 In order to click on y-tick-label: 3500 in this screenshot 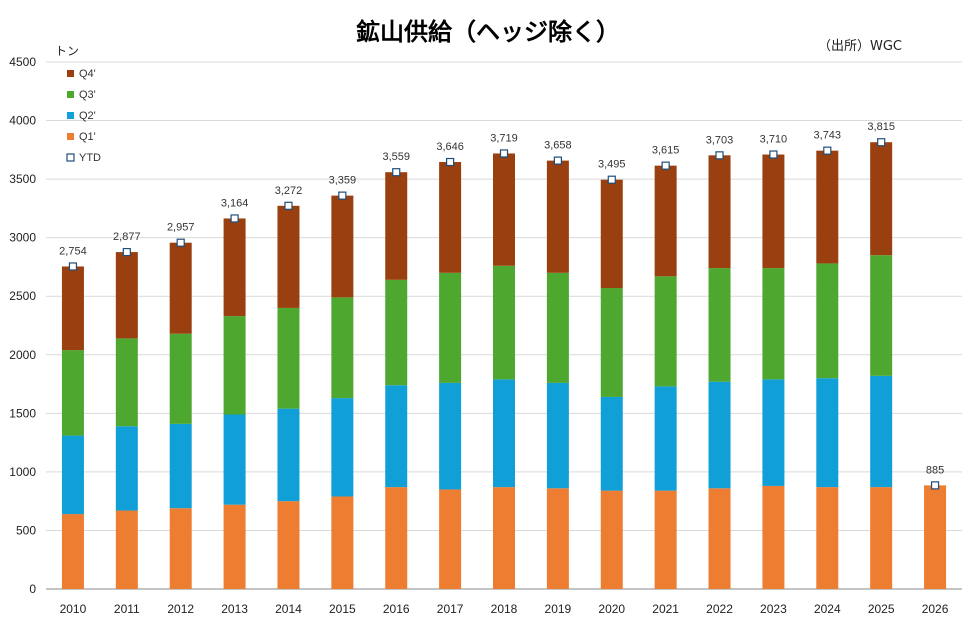, I will do `click(22, 179)`.